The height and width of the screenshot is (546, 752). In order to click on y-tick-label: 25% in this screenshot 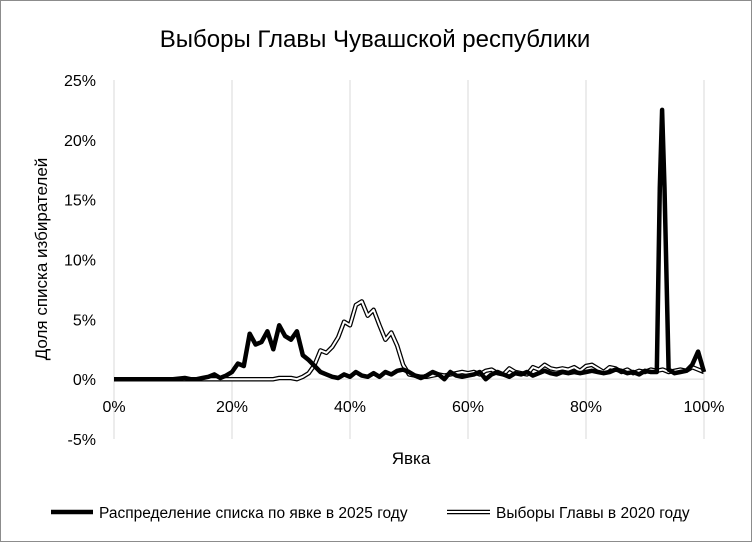, I will do `click(80, 81)`.